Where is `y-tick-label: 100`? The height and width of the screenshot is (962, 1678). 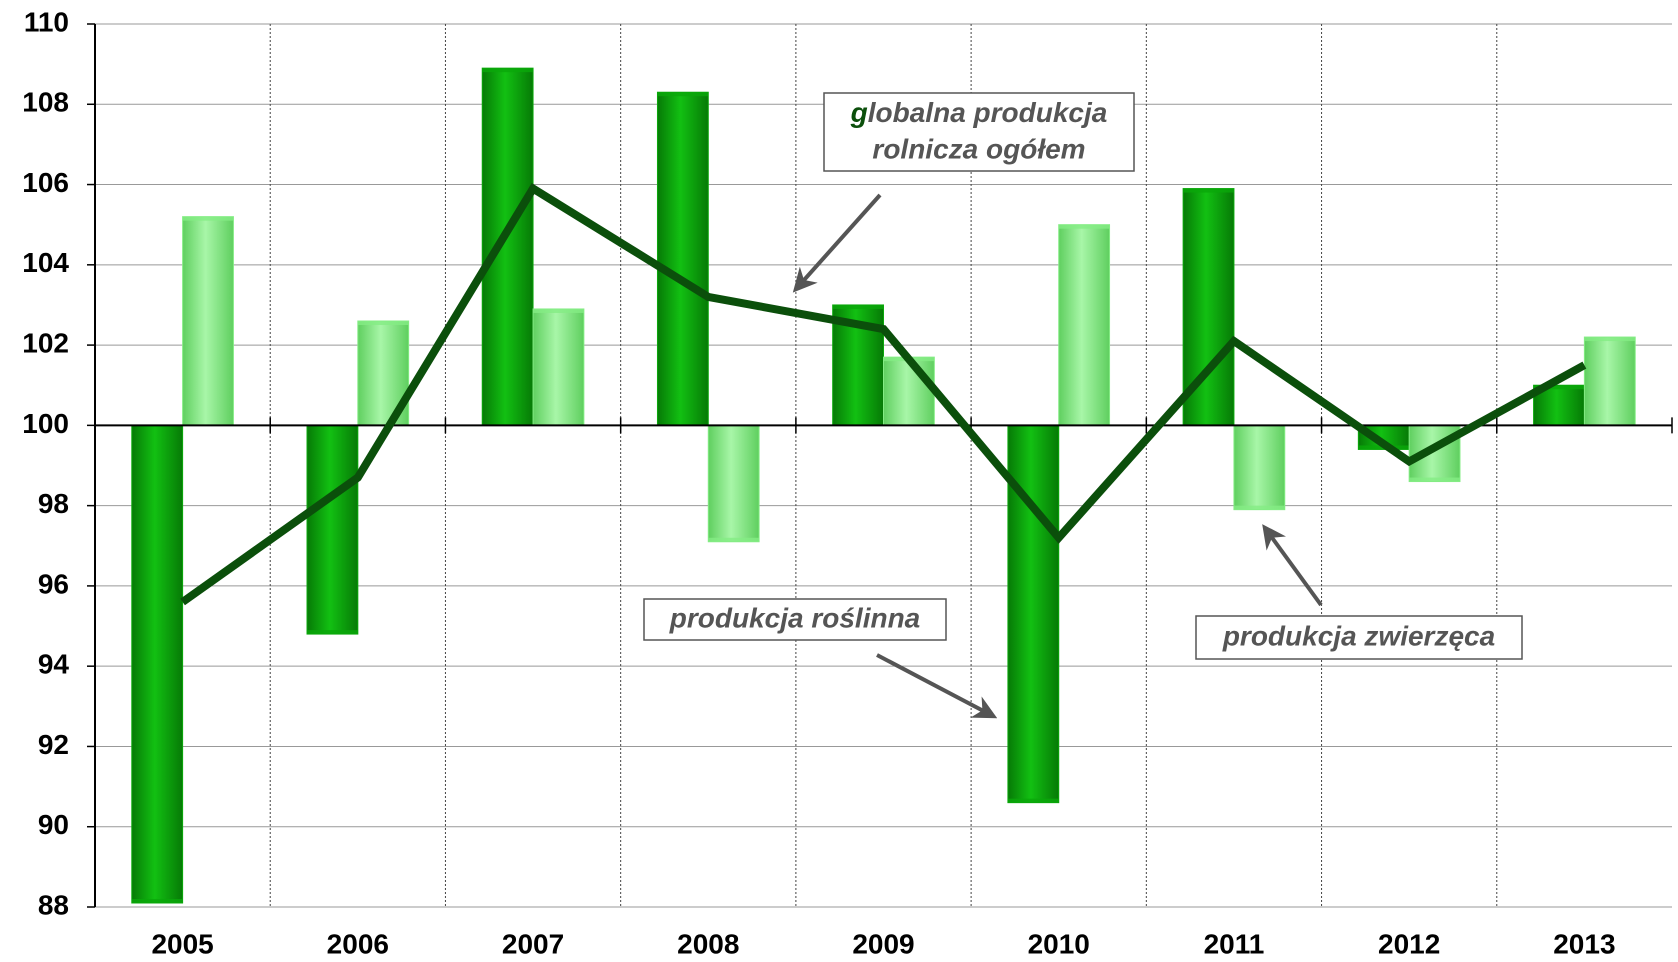
y-tick-label: 100 is located at coordinates (45, 423).